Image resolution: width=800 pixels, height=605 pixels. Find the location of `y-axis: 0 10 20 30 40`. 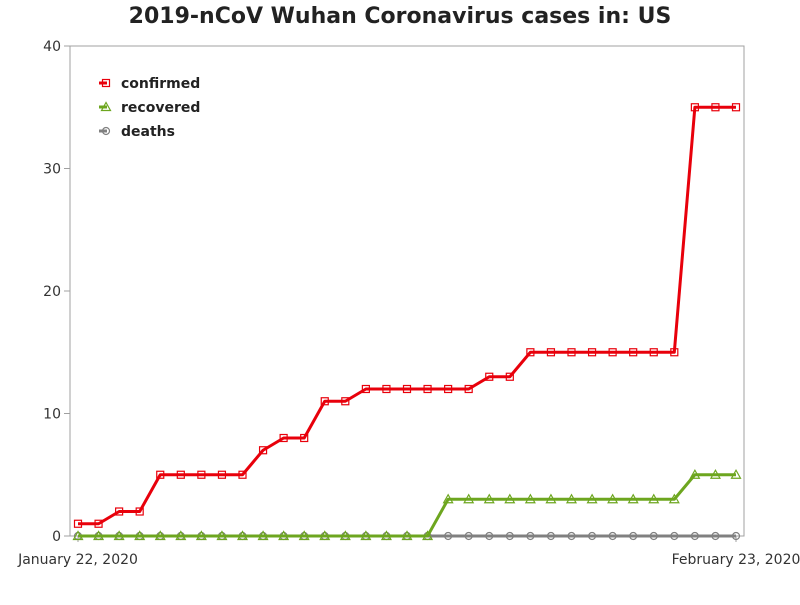

y-axis: 0 10 20 30 40 is located at coordinates (56, 292).